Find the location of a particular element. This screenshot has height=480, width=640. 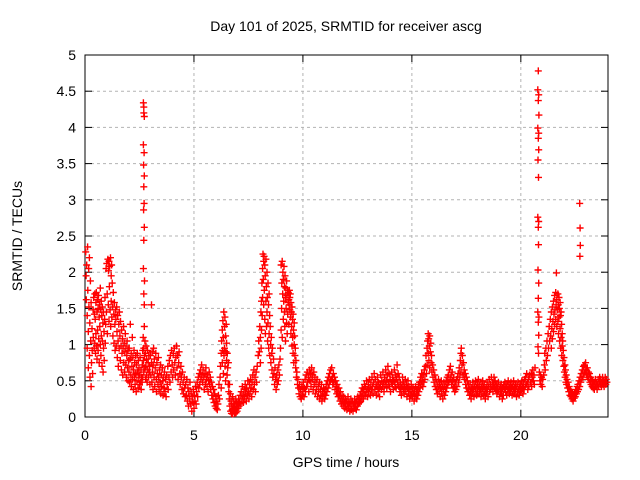

x-tick-label: 0 is located at coordinates (85, 435).